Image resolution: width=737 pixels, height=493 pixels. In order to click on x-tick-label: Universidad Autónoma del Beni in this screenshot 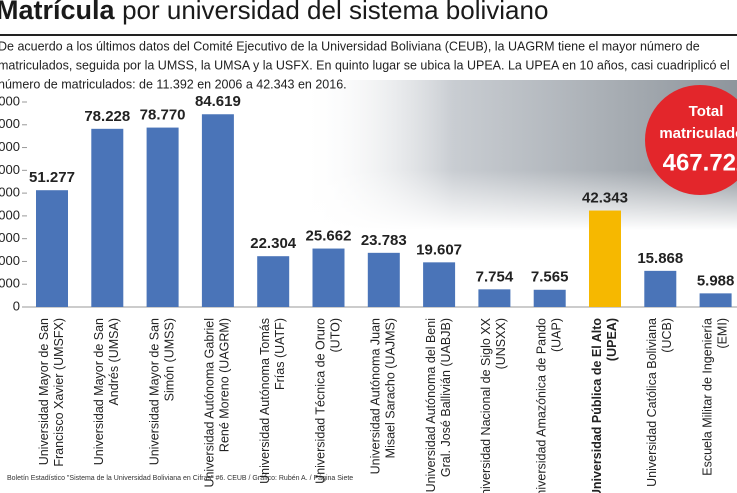, I will do `click(431, 405)`.